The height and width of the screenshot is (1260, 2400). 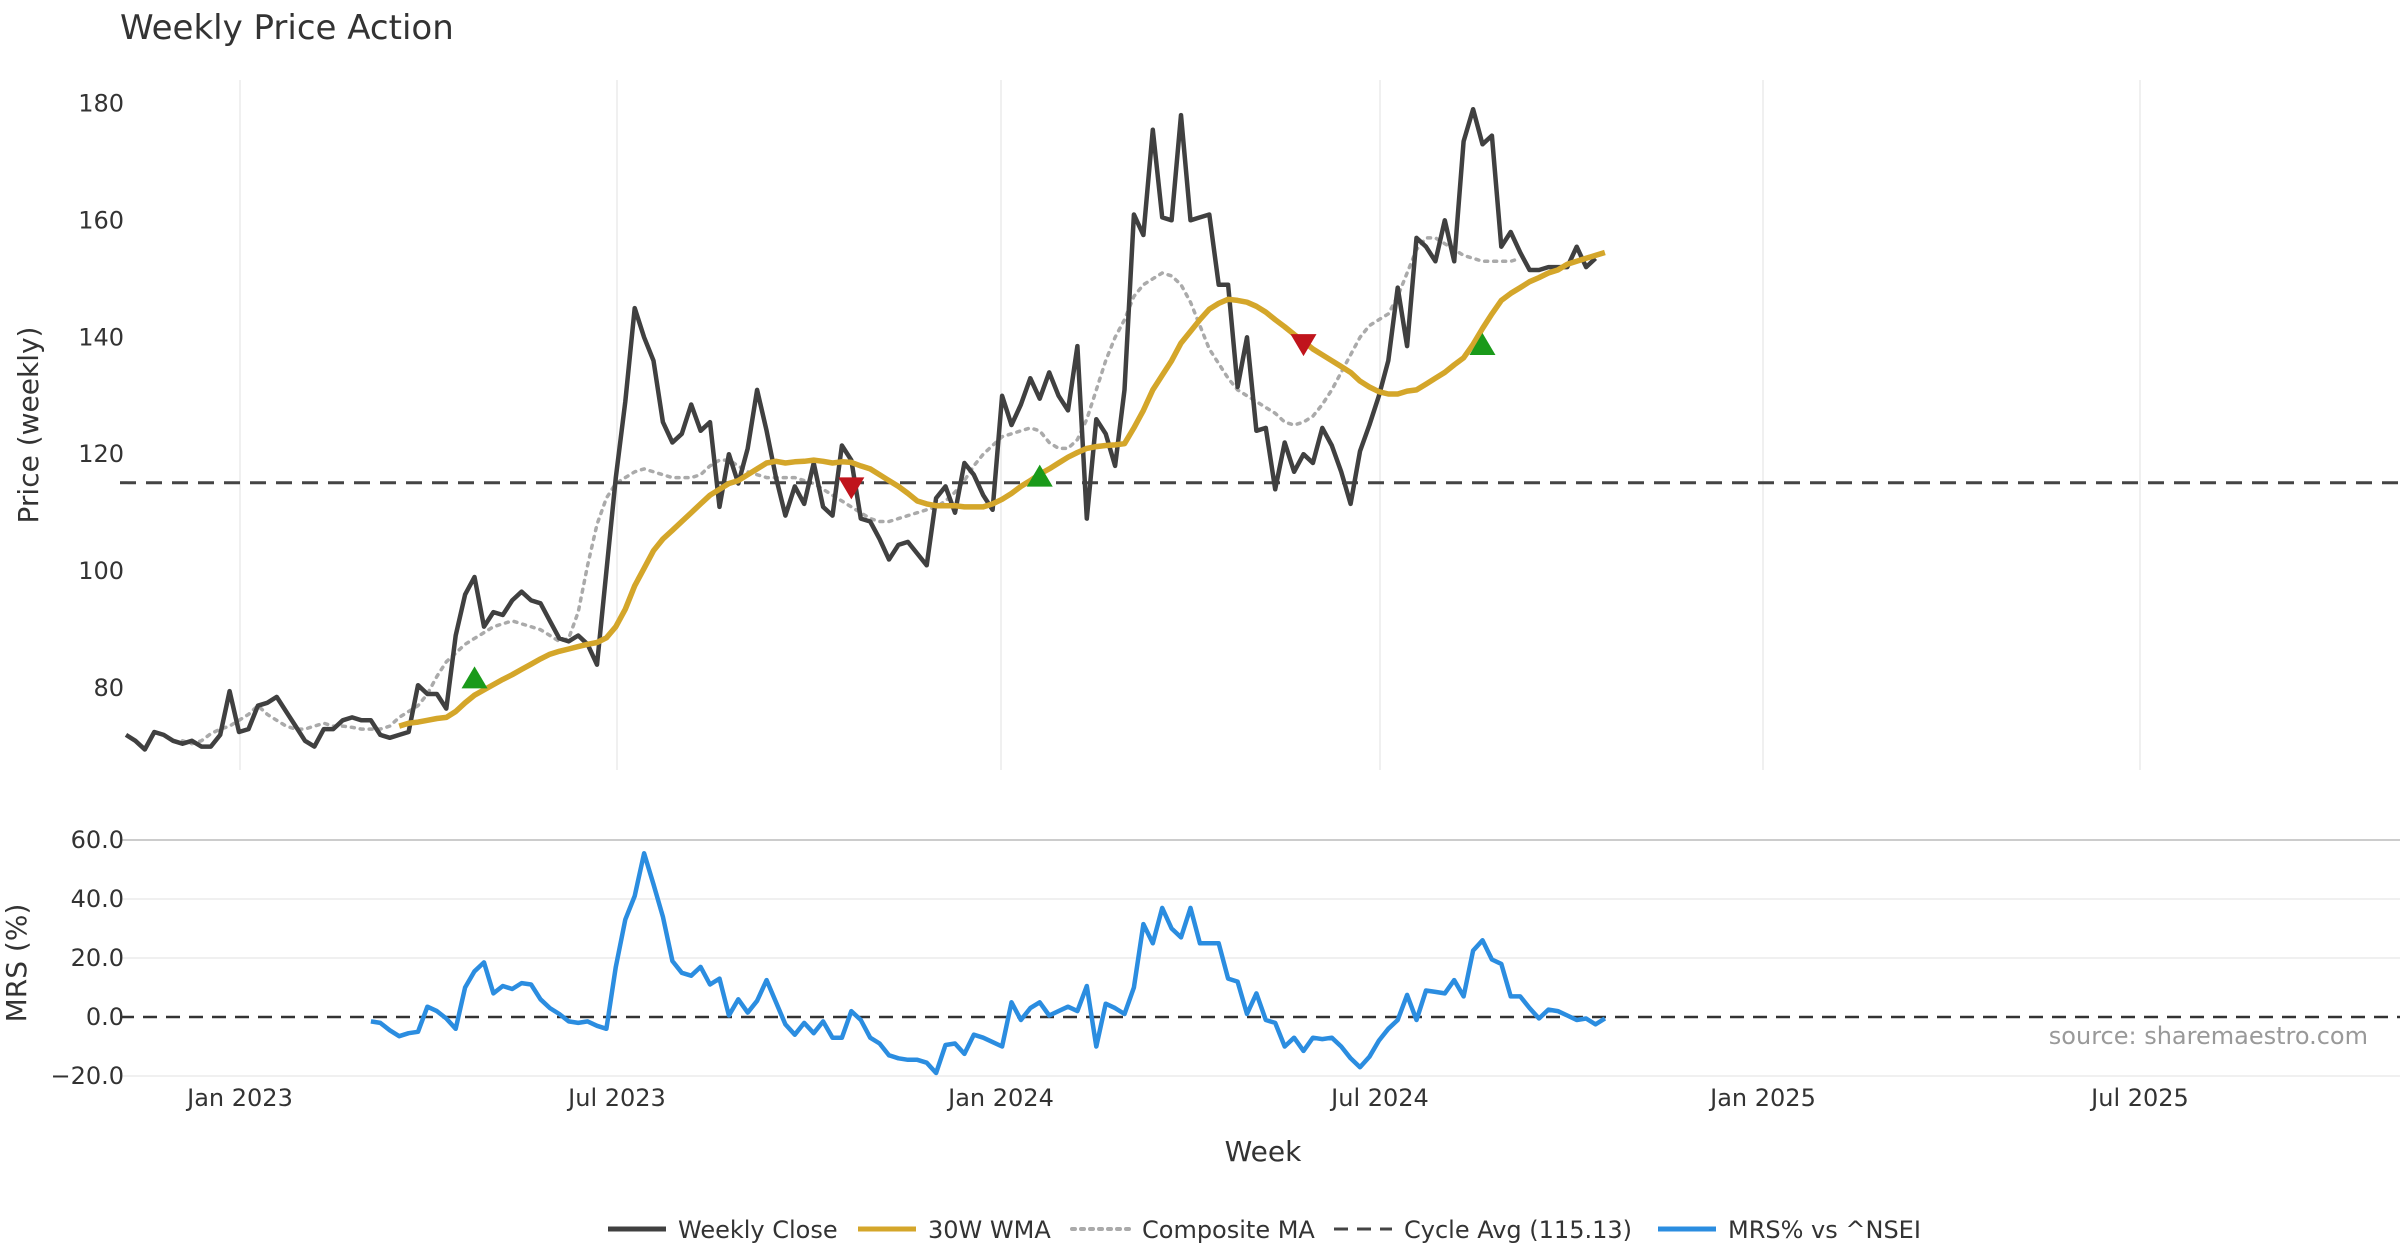 What do you see at coordinates (97, 840) in the screenshot?
I see `mrs-y-tick-0: 60.0` at bounding box center [97, 840].